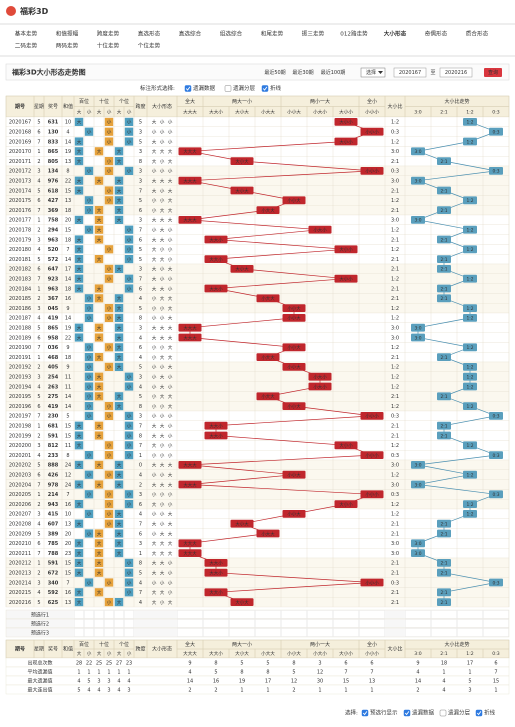 This screenshot has height=727, width=515. What do you see at coordinates (456, 72) in the screenshot?
I see `input-to` at bounding box center [456, 72].